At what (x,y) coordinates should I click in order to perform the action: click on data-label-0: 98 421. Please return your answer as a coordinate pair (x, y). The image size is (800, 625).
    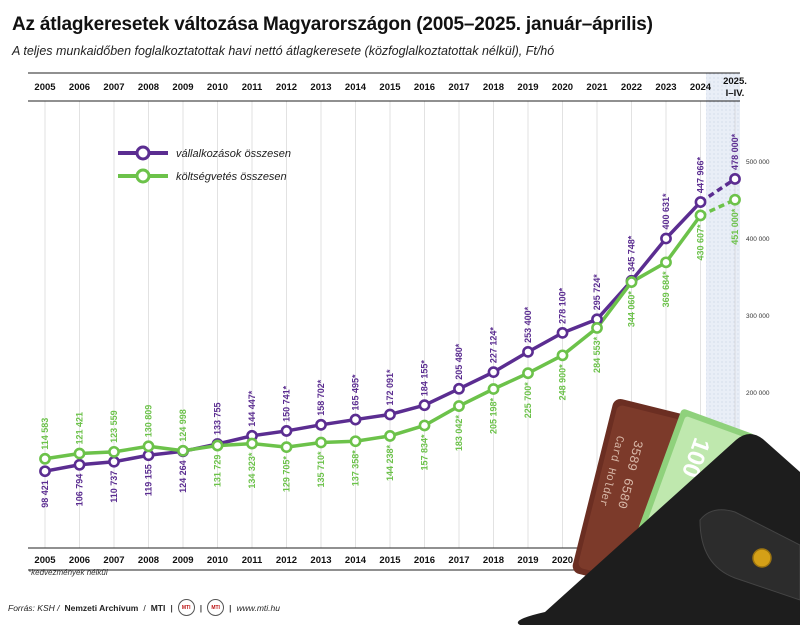
    Looking at the image, I should click on (45, 494).